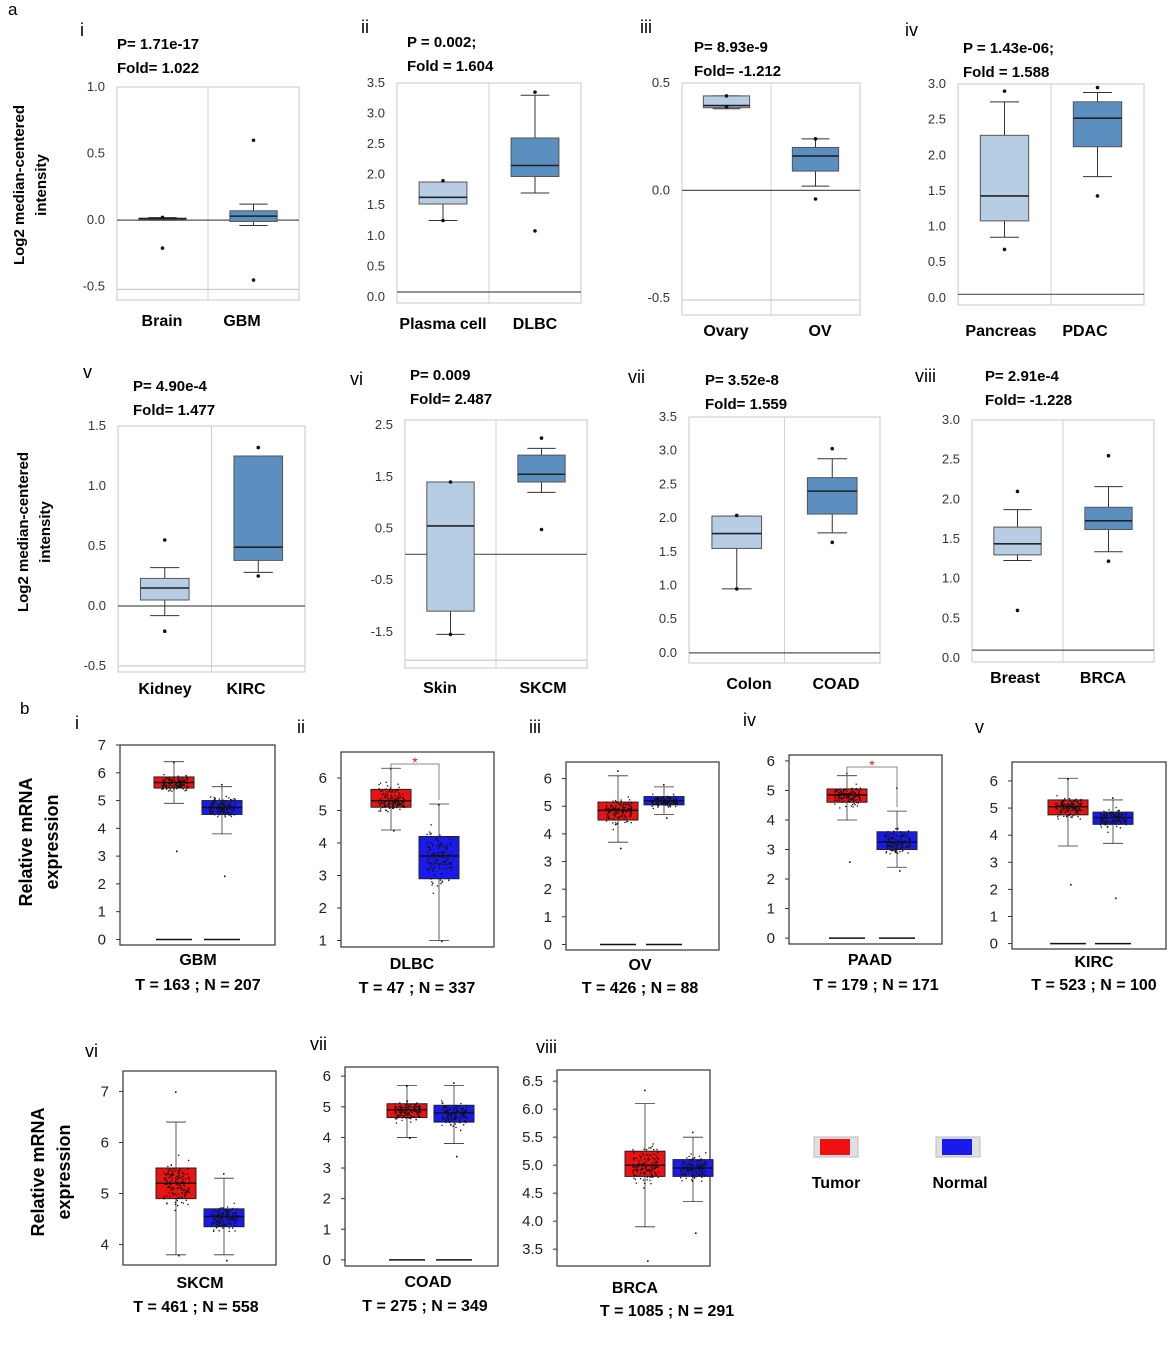 This screenshot has height=1349, width=1174. What do you see at coordinates (1103, 678) in the screenshot?
I see `category-label: BRCA` at bounding box center [1103, 678].